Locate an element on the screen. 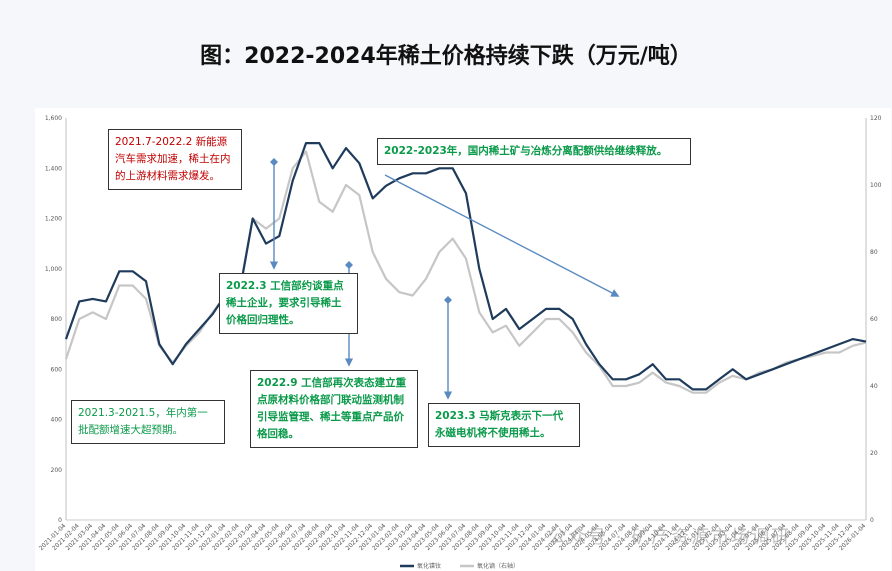 Image resolution: width=892 pixels, height=571 pixels. legend-label: 氧化镝（右轴） is located at coordinates (498, 566).